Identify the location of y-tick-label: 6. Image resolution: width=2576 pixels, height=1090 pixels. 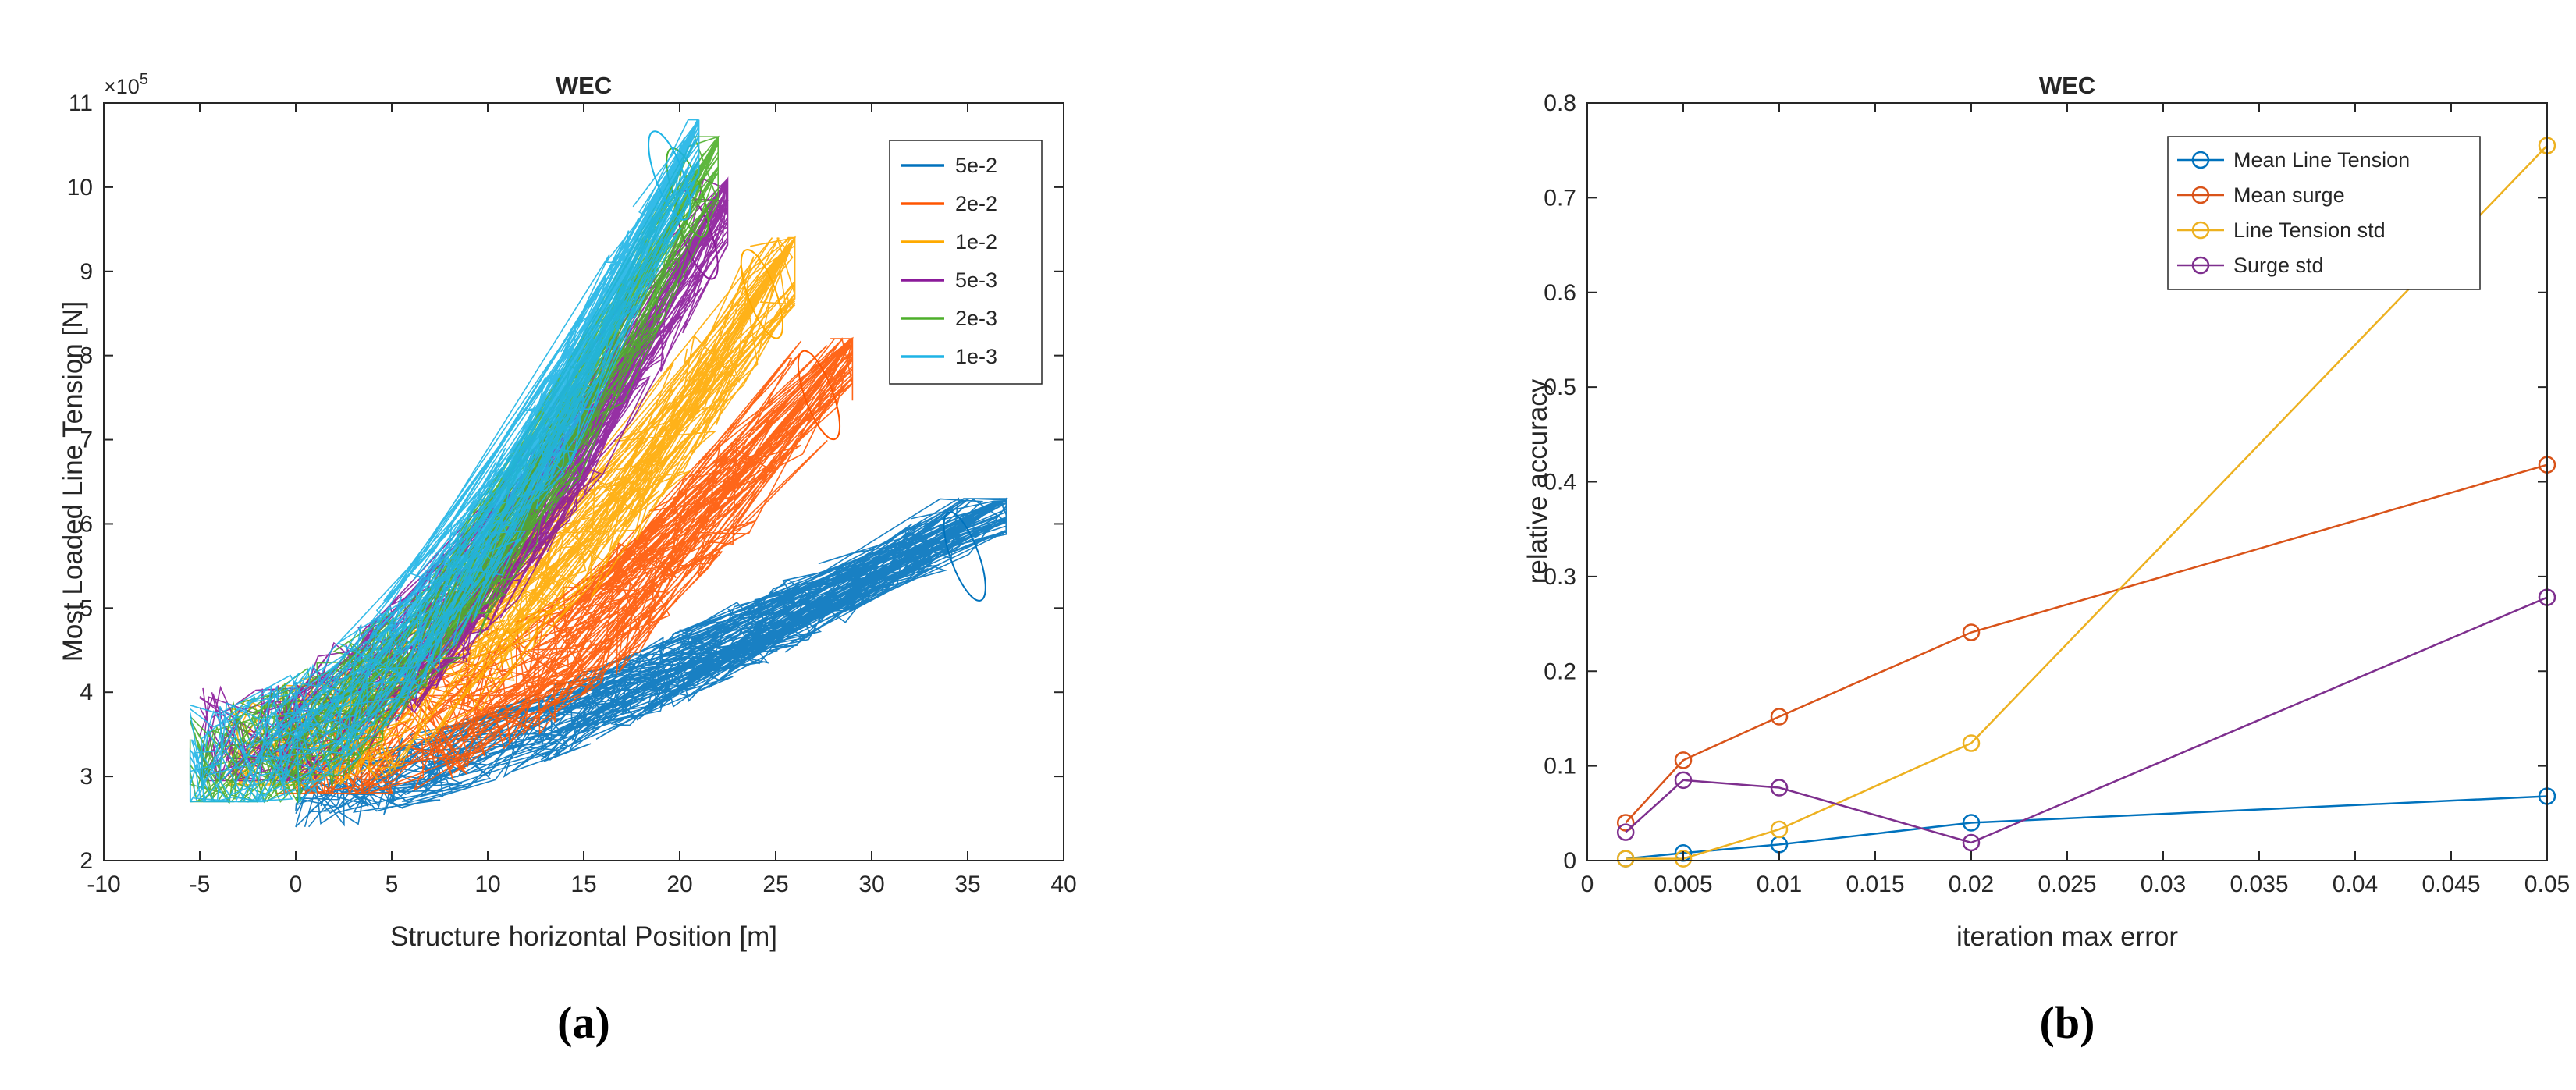
(86, 524).